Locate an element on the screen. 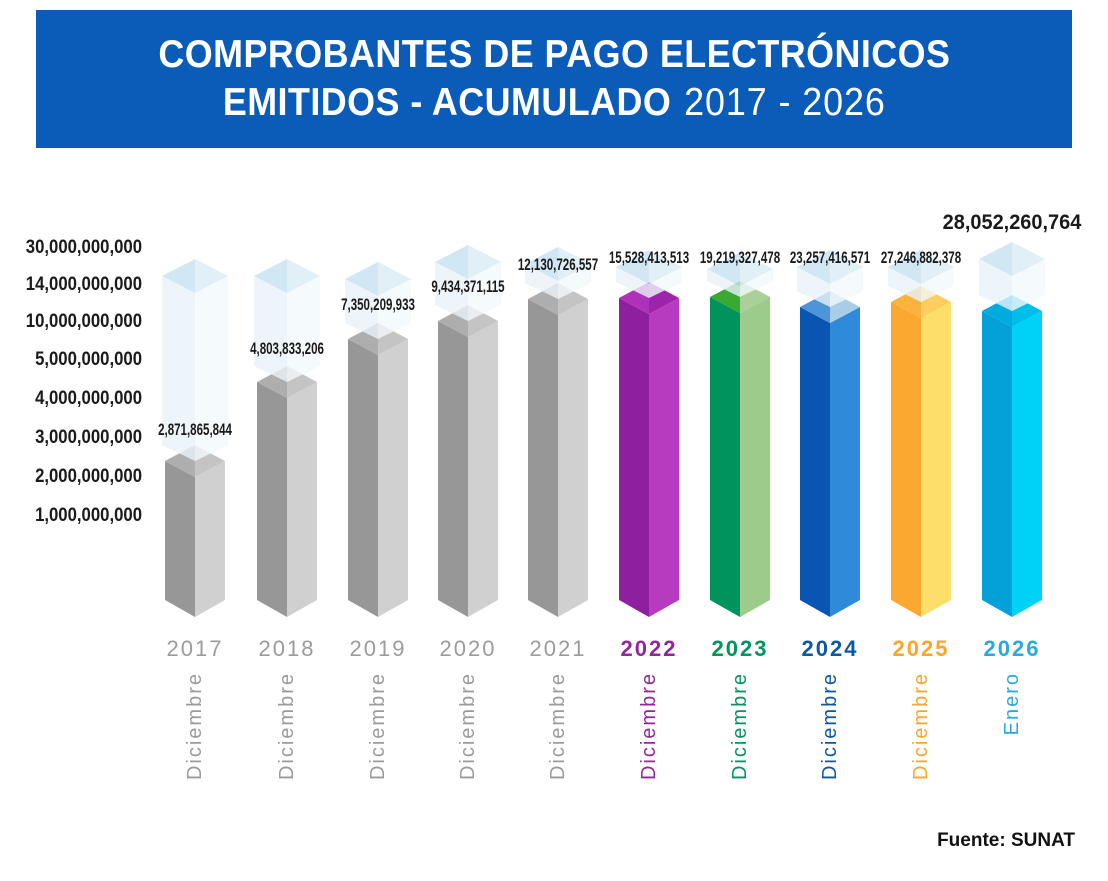  bar-value-label: 9,434,371,115 is located at coordinates (468, 287).